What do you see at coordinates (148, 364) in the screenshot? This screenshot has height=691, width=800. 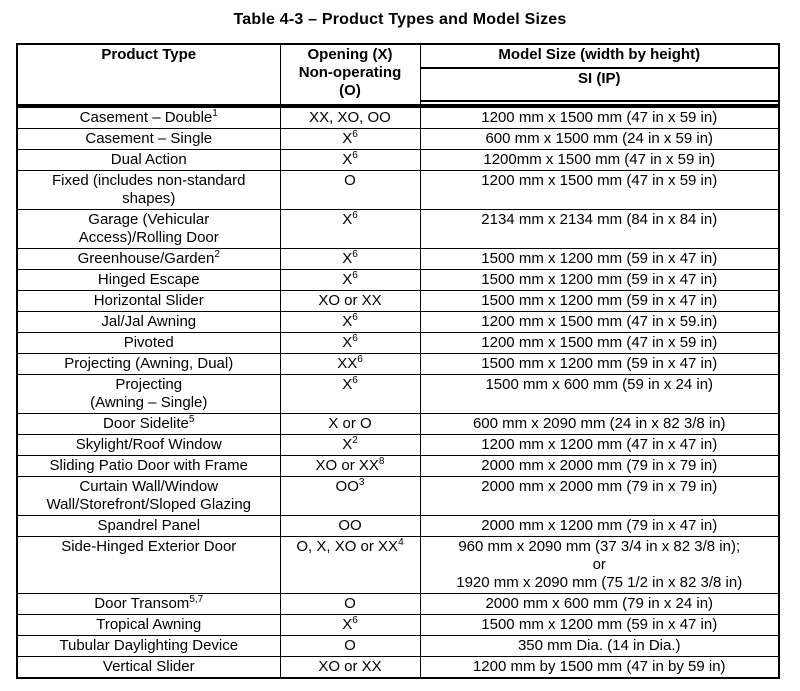 I see `product-type-cell: Projecting (Awning, Dual)` at bounding box center [148, 364].